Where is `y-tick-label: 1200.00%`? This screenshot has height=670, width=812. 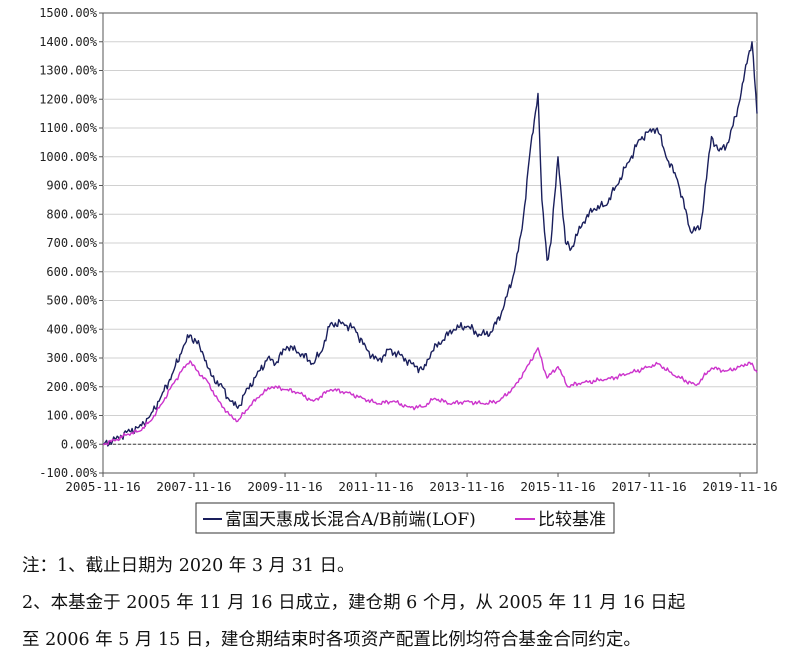
y-tick-label: 1200.00% is located at coordinates (68, 99).